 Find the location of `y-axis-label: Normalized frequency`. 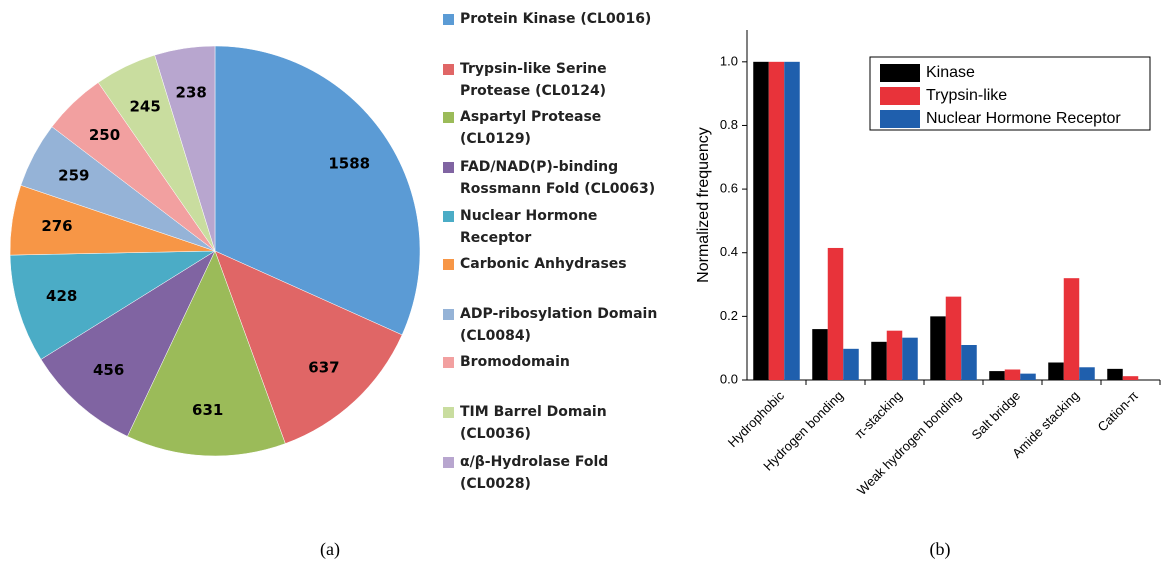

y-axis-label: Normalized frequency is located at coordinates (703, 205).